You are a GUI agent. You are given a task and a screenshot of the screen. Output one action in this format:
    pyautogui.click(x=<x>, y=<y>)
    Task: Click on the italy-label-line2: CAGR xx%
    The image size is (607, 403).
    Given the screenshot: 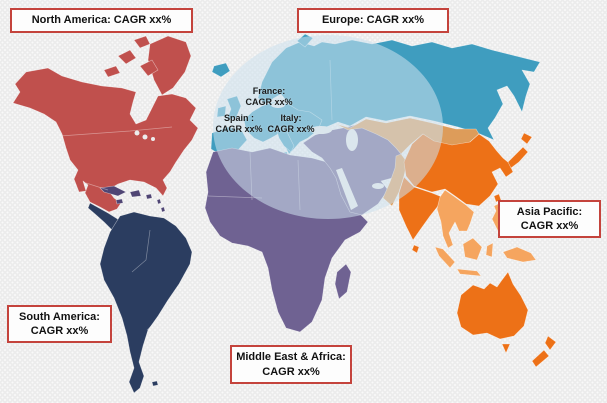 What is the action you would take?
    pyautogui.click(x=291, y=129)
    